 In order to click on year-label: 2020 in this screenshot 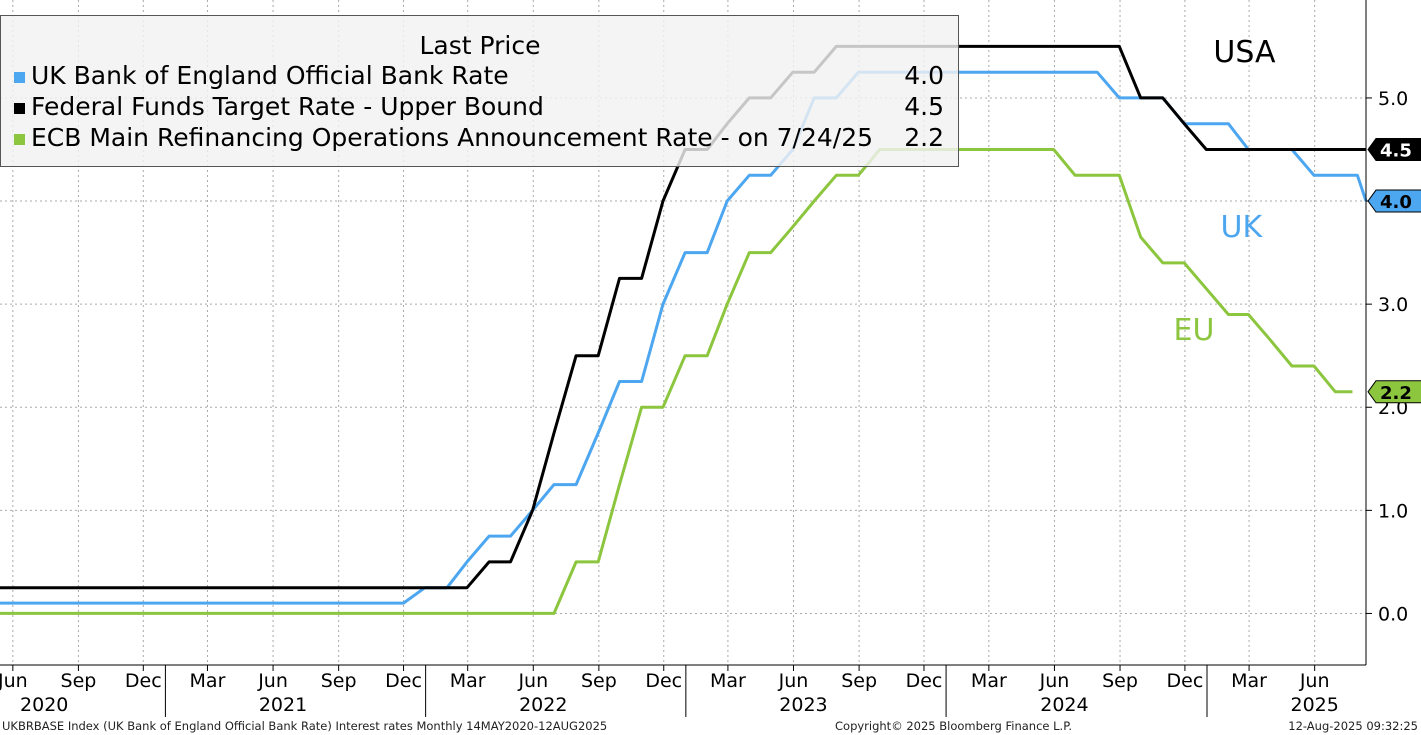, I will do `click(44, 705)`.